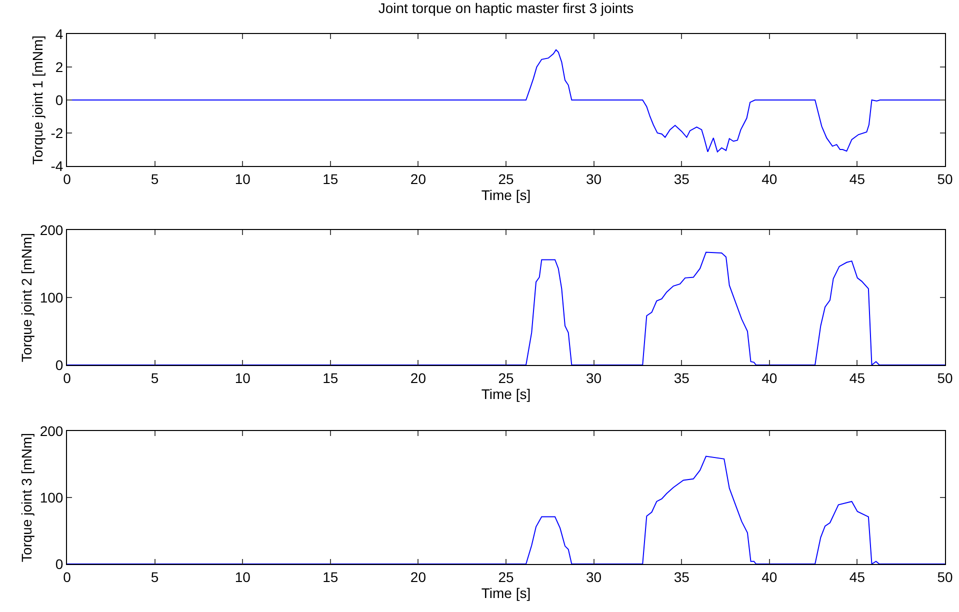 Image resolution: width=959 pixels, height=612 pixels. What do you see at coordinates (26, 497) in the screenshot?
I see `y-axis-title: Torque joint 3 [mNm]` at bounding box center [26, 497].